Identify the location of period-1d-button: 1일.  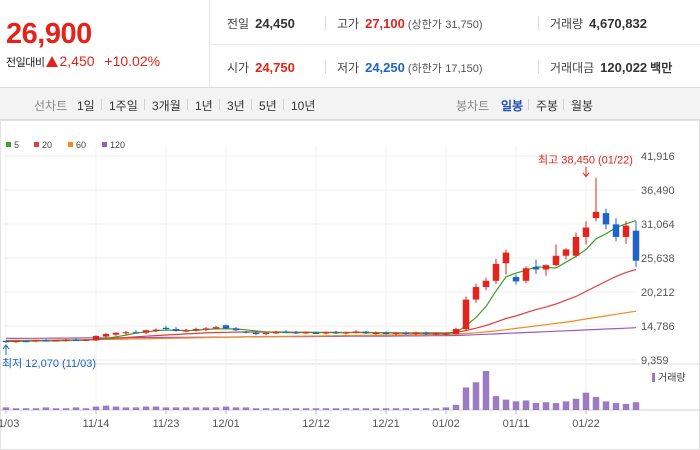
(86, 106).